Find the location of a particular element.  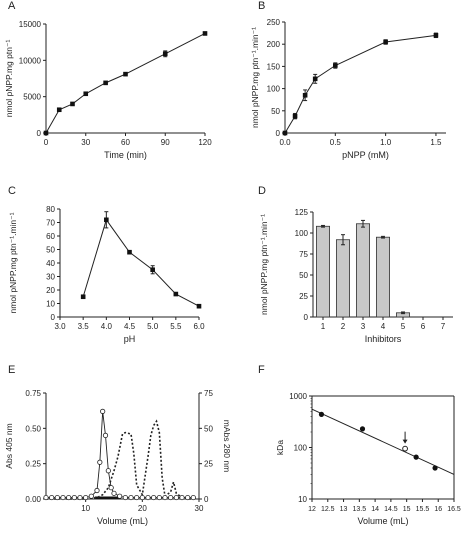

x-tick-label: 14 is located at coordinates (375, 509).